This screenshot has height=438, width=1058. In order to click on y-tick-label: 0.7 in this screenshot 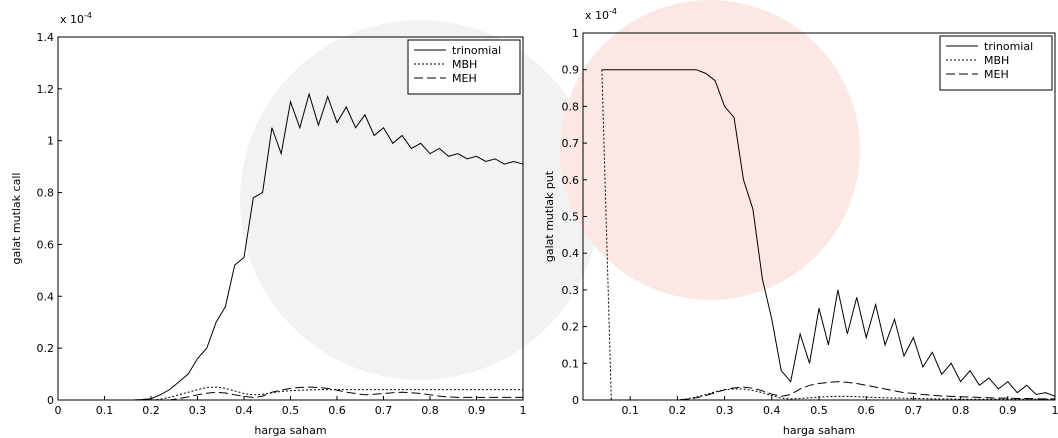, I will do `click(571, 143)`.